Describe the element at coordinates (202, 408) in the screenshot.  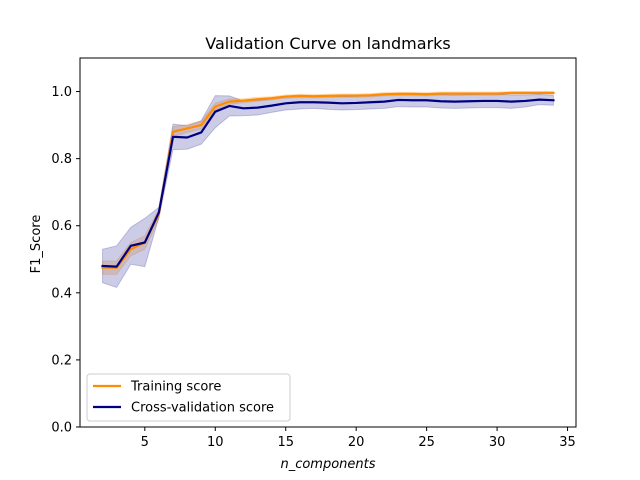
I see `legend-entry-1: Cross-validation score` at that location.